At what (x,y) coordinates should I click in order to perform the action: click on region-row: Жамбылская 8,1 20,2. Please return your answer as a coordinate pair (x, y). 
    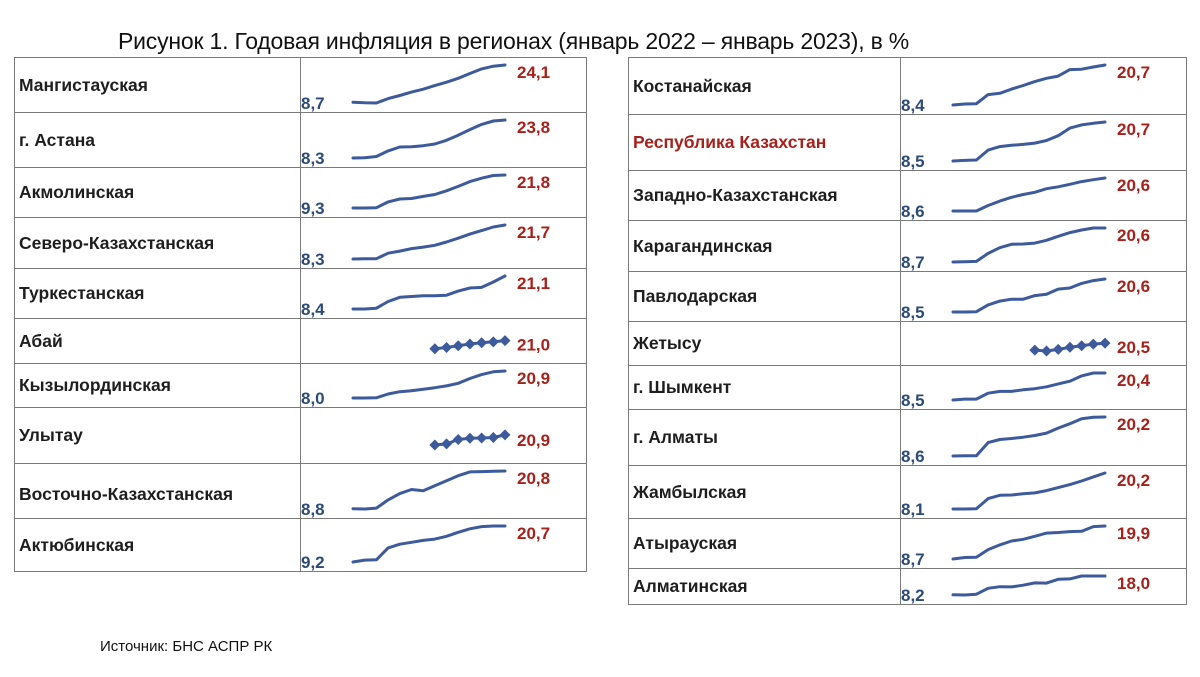
    Looking at the image, I should click on (907, 492).